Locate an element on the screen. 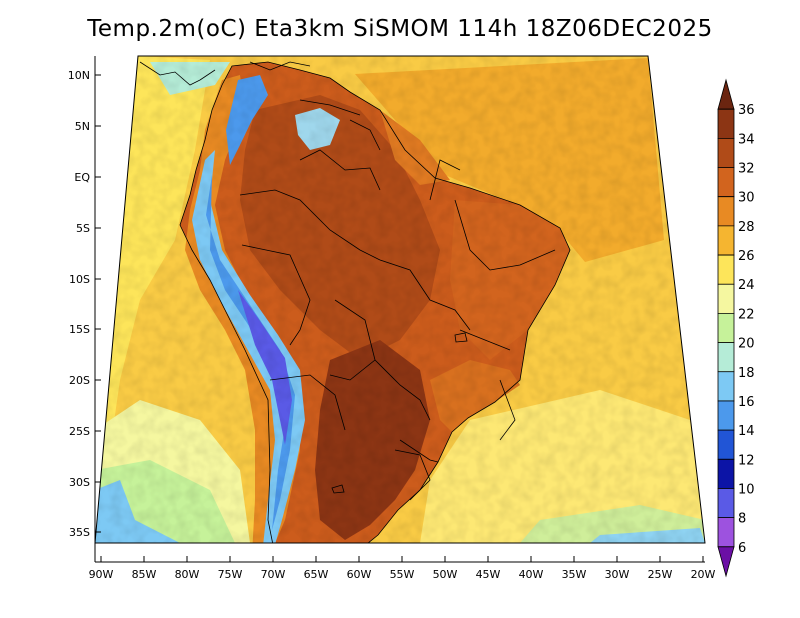 Image resolution: width=800 pixels, height=618 pixels. lon-label: 40W is located at coordinates (531, 574).